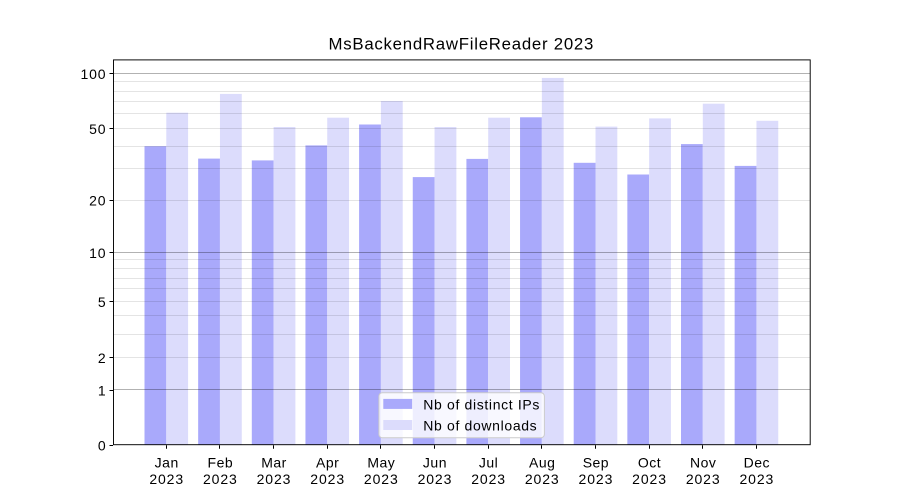 The height and width of the screenshot is (500, 900). Describe the element at coordinates (462, 44) in the screenshot. I see `svg-text: MsBackendRawFileReader 2023` at that location.